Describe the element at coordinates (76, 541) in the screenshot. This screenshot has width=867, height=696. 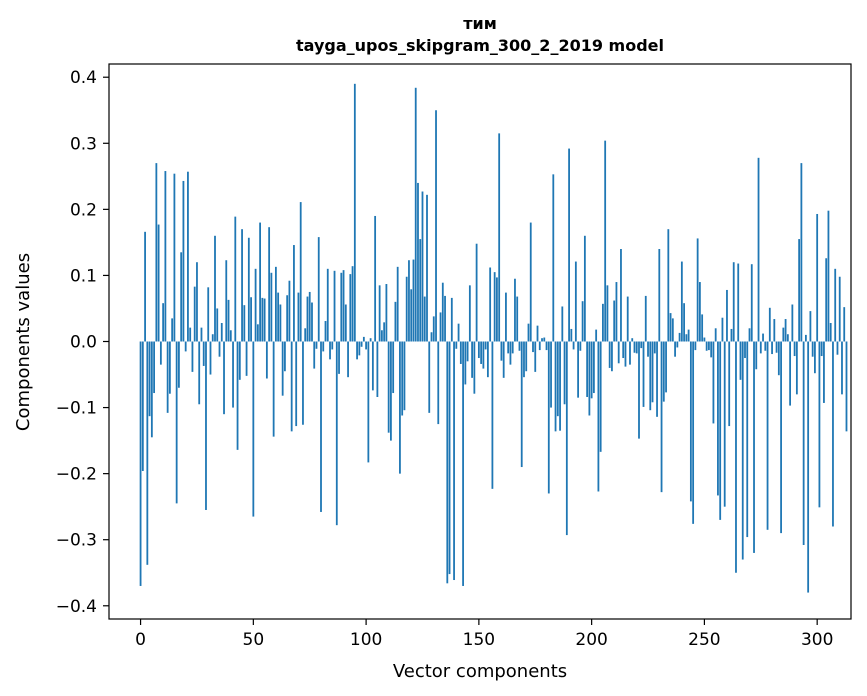
I see `y-tick-label-1: −0.3` at that location.